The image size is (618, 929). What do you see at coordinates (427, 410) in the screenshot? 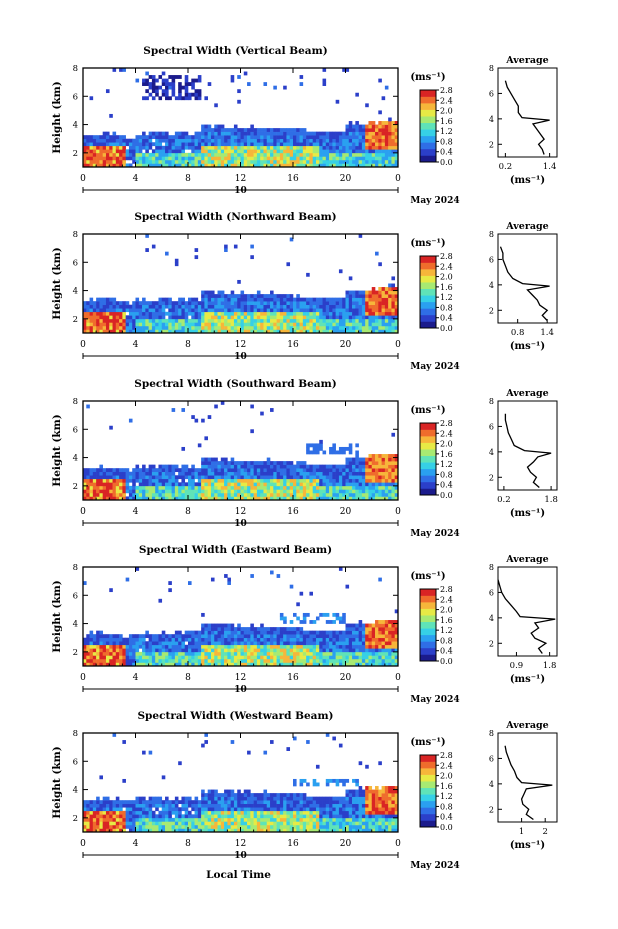
I see `colorbar-unit: (ms⁻¹)` at bounding box center [427, 410].